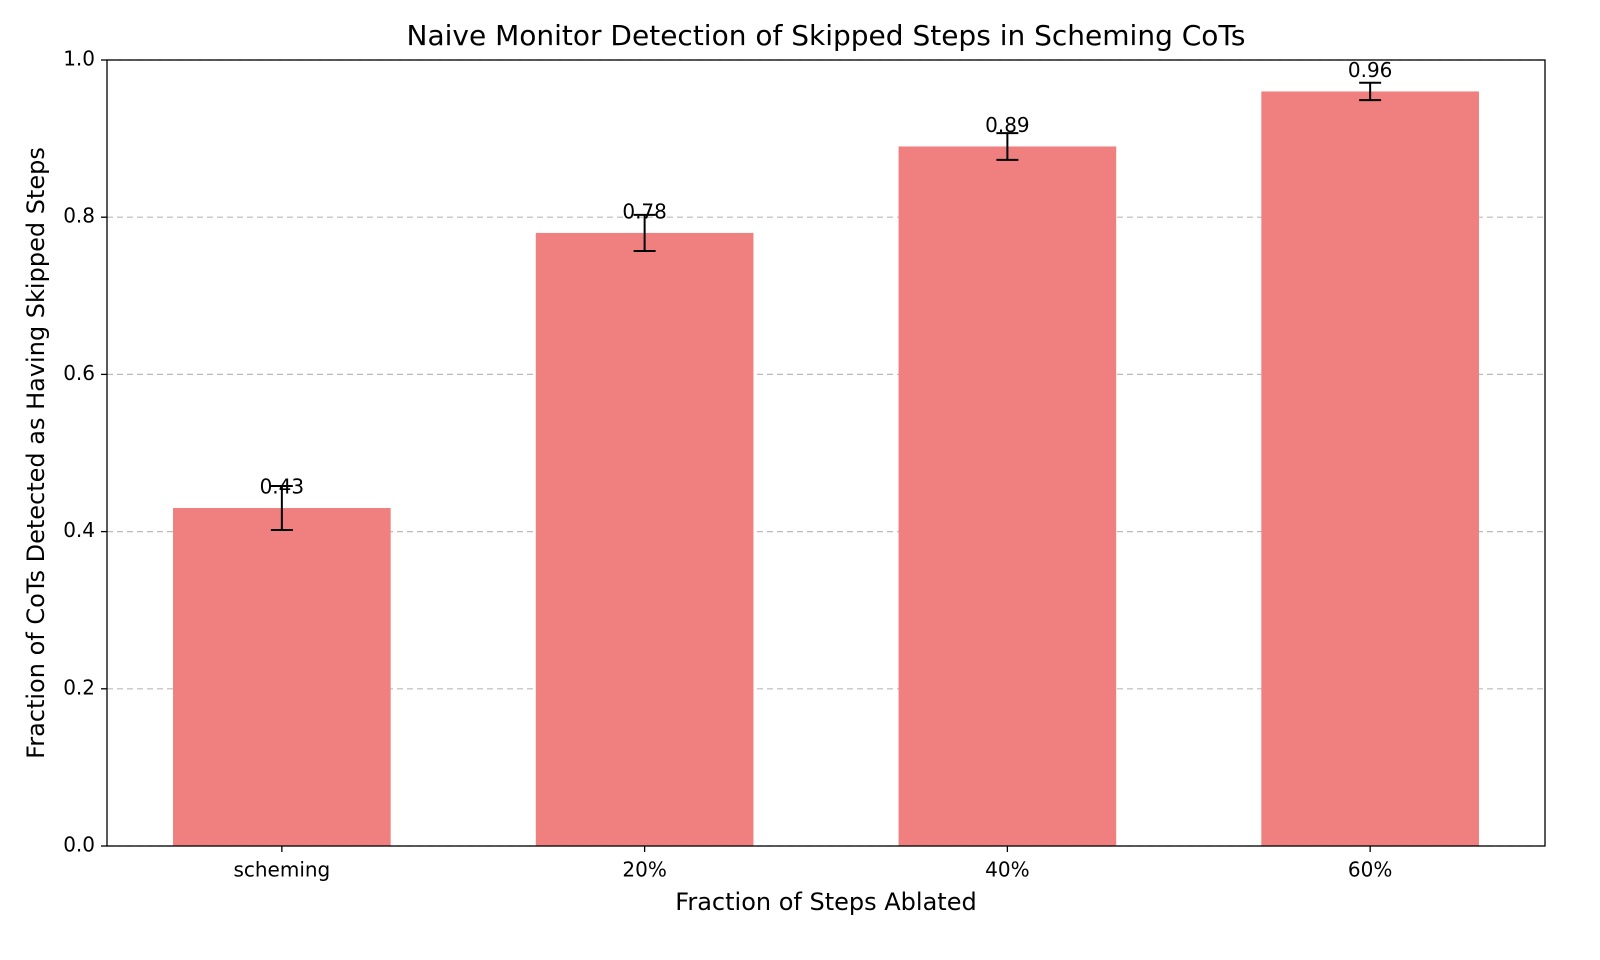  Describe the element at coordinates (1370, 70) in the screenshot. I see `value-label: 0.96` at that location.